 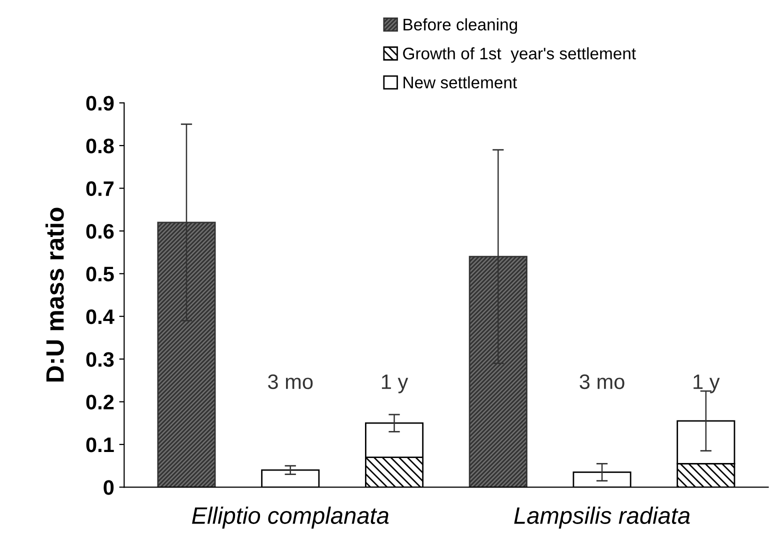 I want to click on y-tick-label: 0.3, so click(x=100, y=359).